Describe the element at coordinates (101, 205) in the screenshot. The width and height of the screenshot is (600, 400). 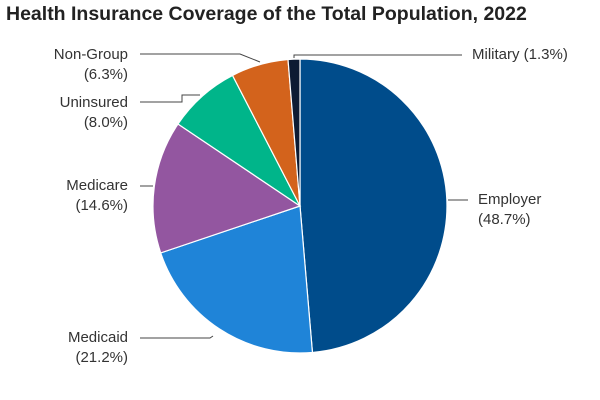
I see `slice-value-label-medicare: (14.6%)` at that location.